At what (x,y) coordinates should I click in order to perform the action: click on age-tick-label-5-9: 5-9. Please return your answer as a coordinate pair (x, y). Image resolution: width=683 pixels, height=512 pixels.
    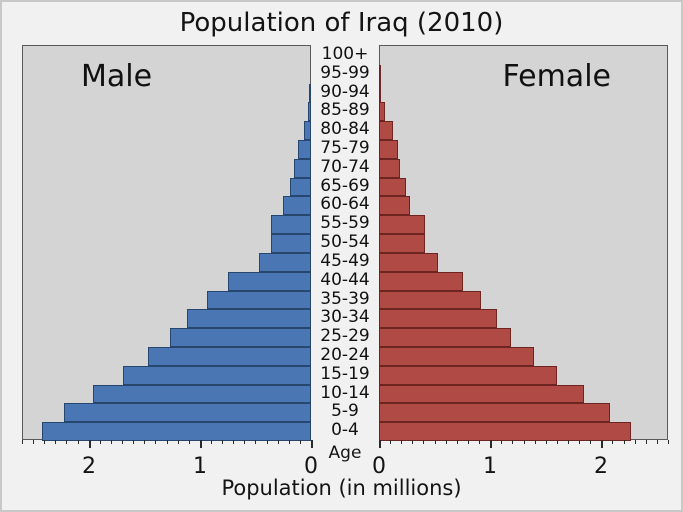
    Looking at the image, I should click on (345, 411).